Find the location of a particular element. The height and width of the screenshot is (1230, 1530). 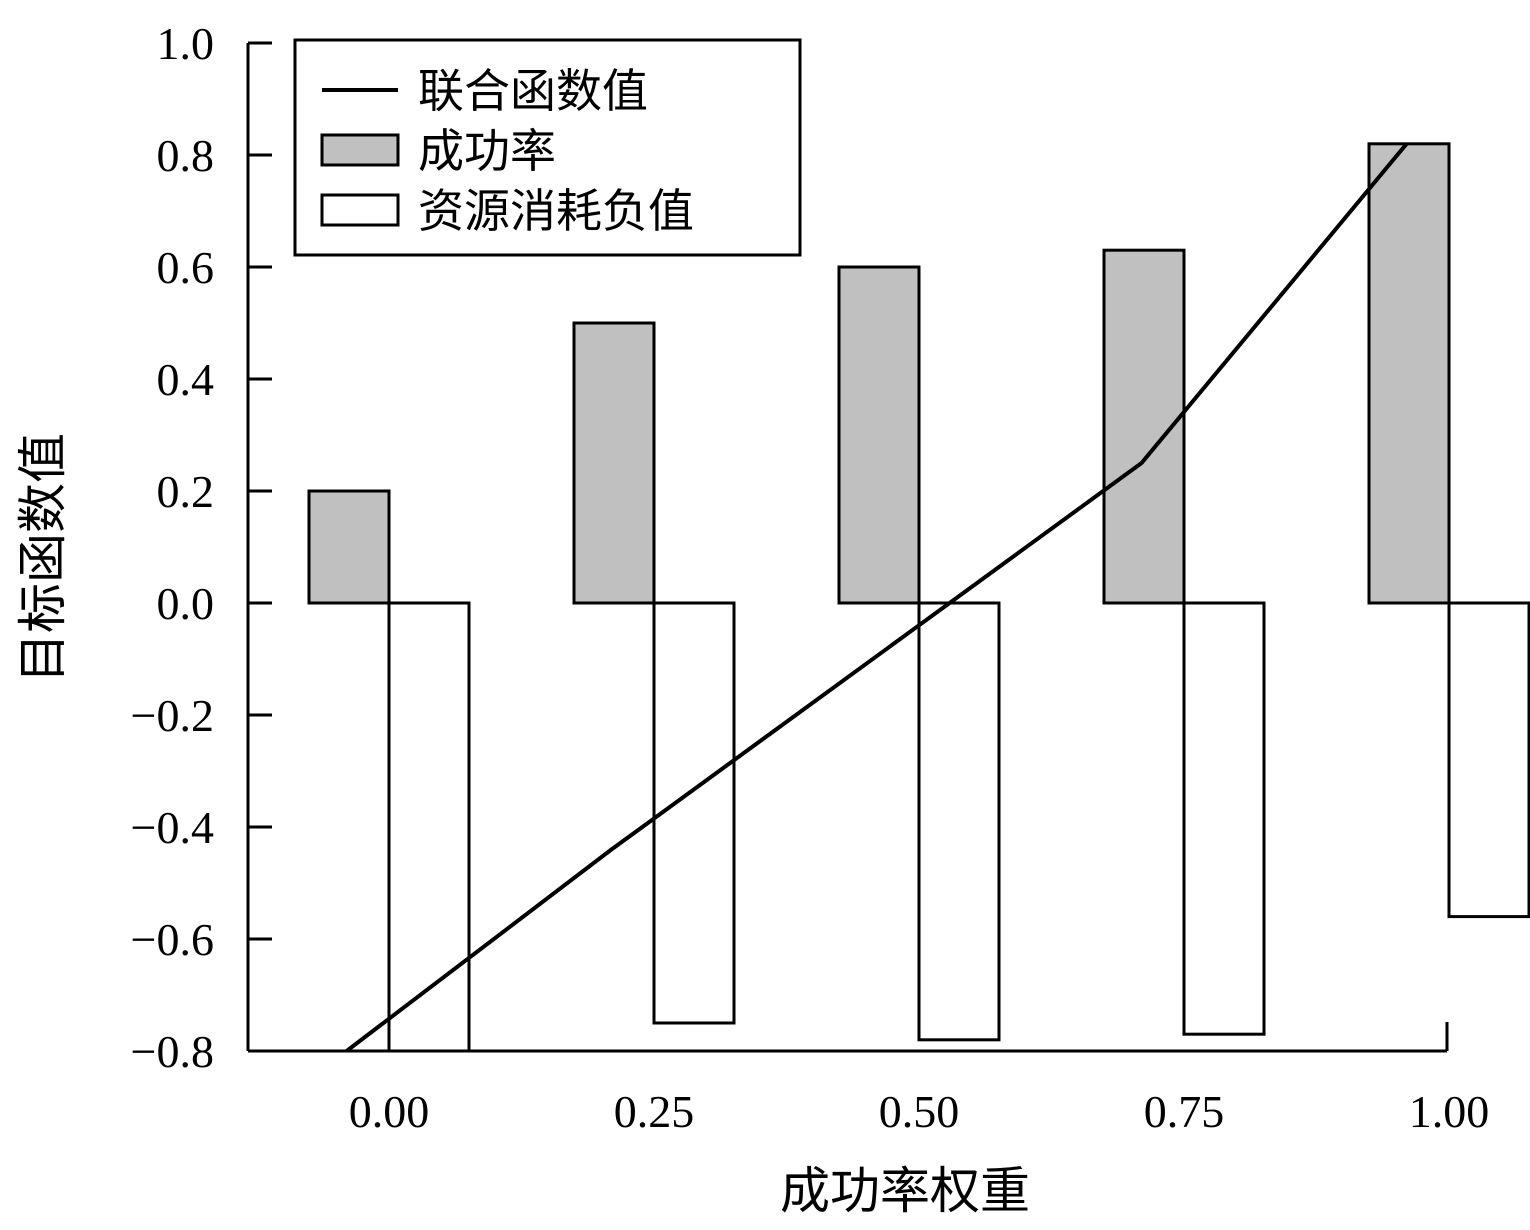

y-tick-label: −0.4 is located at coordinates (172, 827).